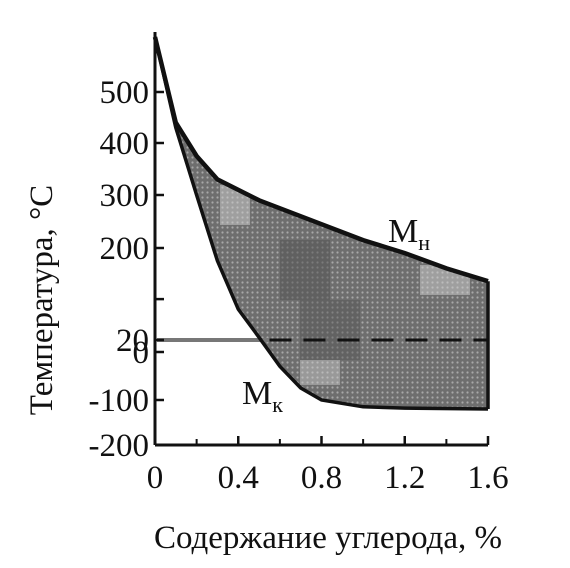 This screenshot has height=568, width=570. Describe the element at coordinates (321, 478) in the screenshot. I see `x-tick-label: 0.8` at that location.